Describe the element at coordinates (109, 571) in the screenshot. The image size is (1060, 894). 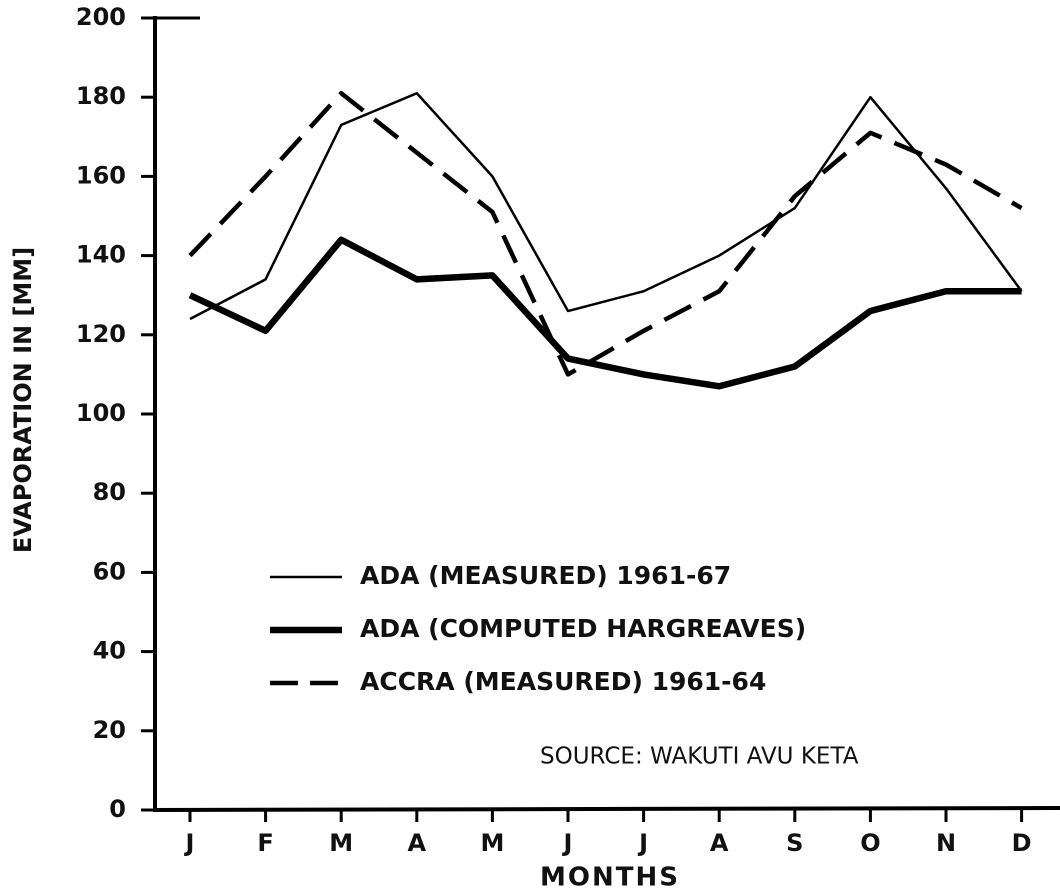
I see `y-tick-label: 60` at that location.